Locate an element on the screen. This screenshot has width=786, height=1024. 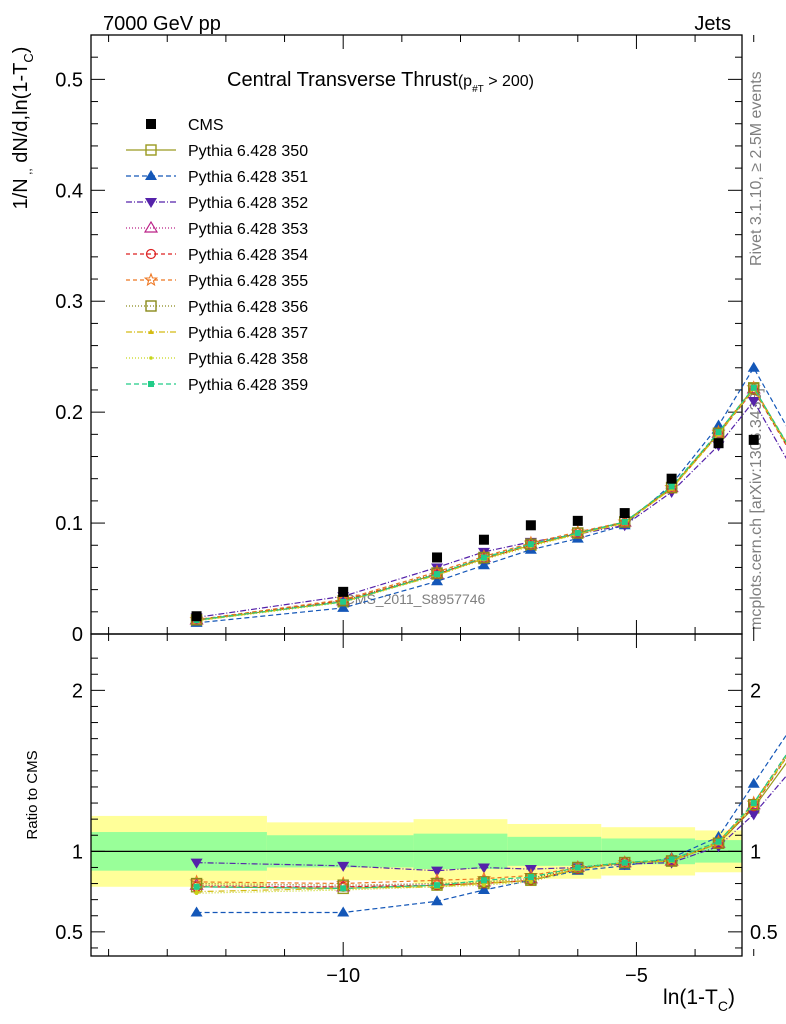
header-right: Jets is located at coordinates (712, 24).